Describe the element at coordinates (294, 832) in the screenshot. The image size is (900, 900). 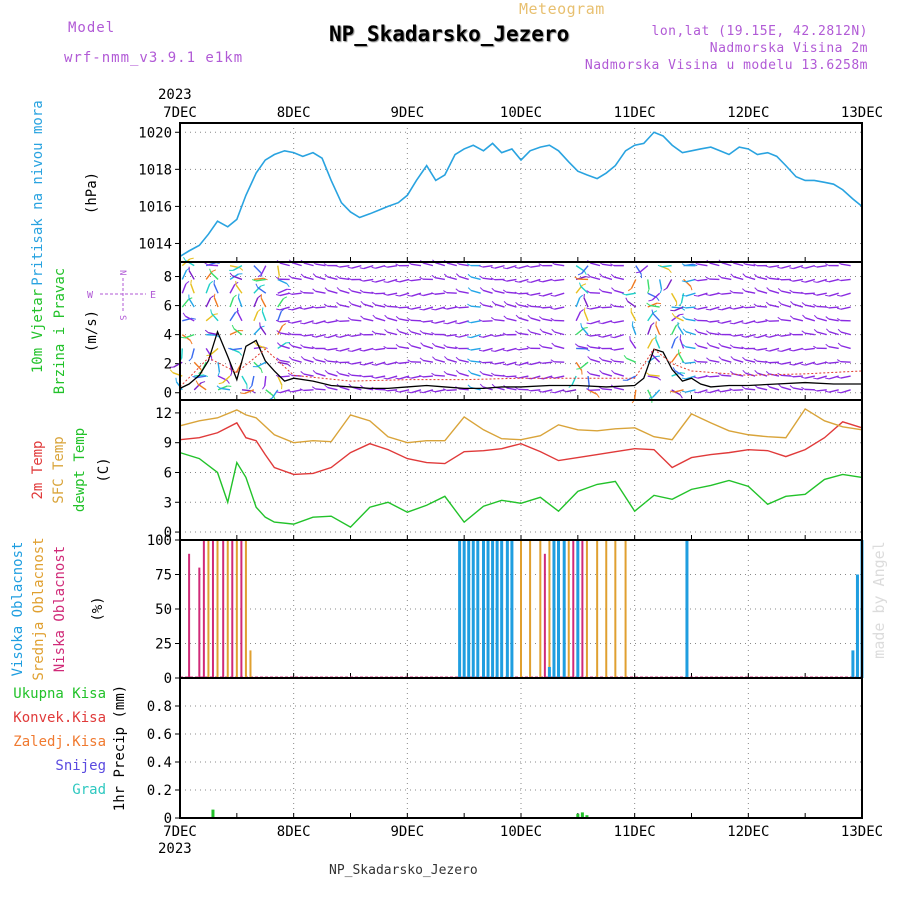
I see `bottom-time-tick: 8DEC` at that location.